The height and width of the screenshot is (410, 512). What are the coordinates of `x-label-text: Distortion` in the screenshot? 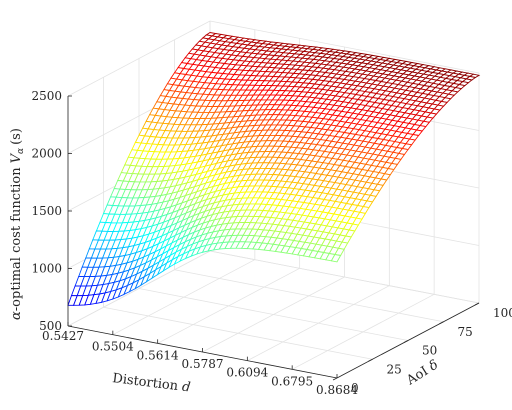 It's located at (146, 382).